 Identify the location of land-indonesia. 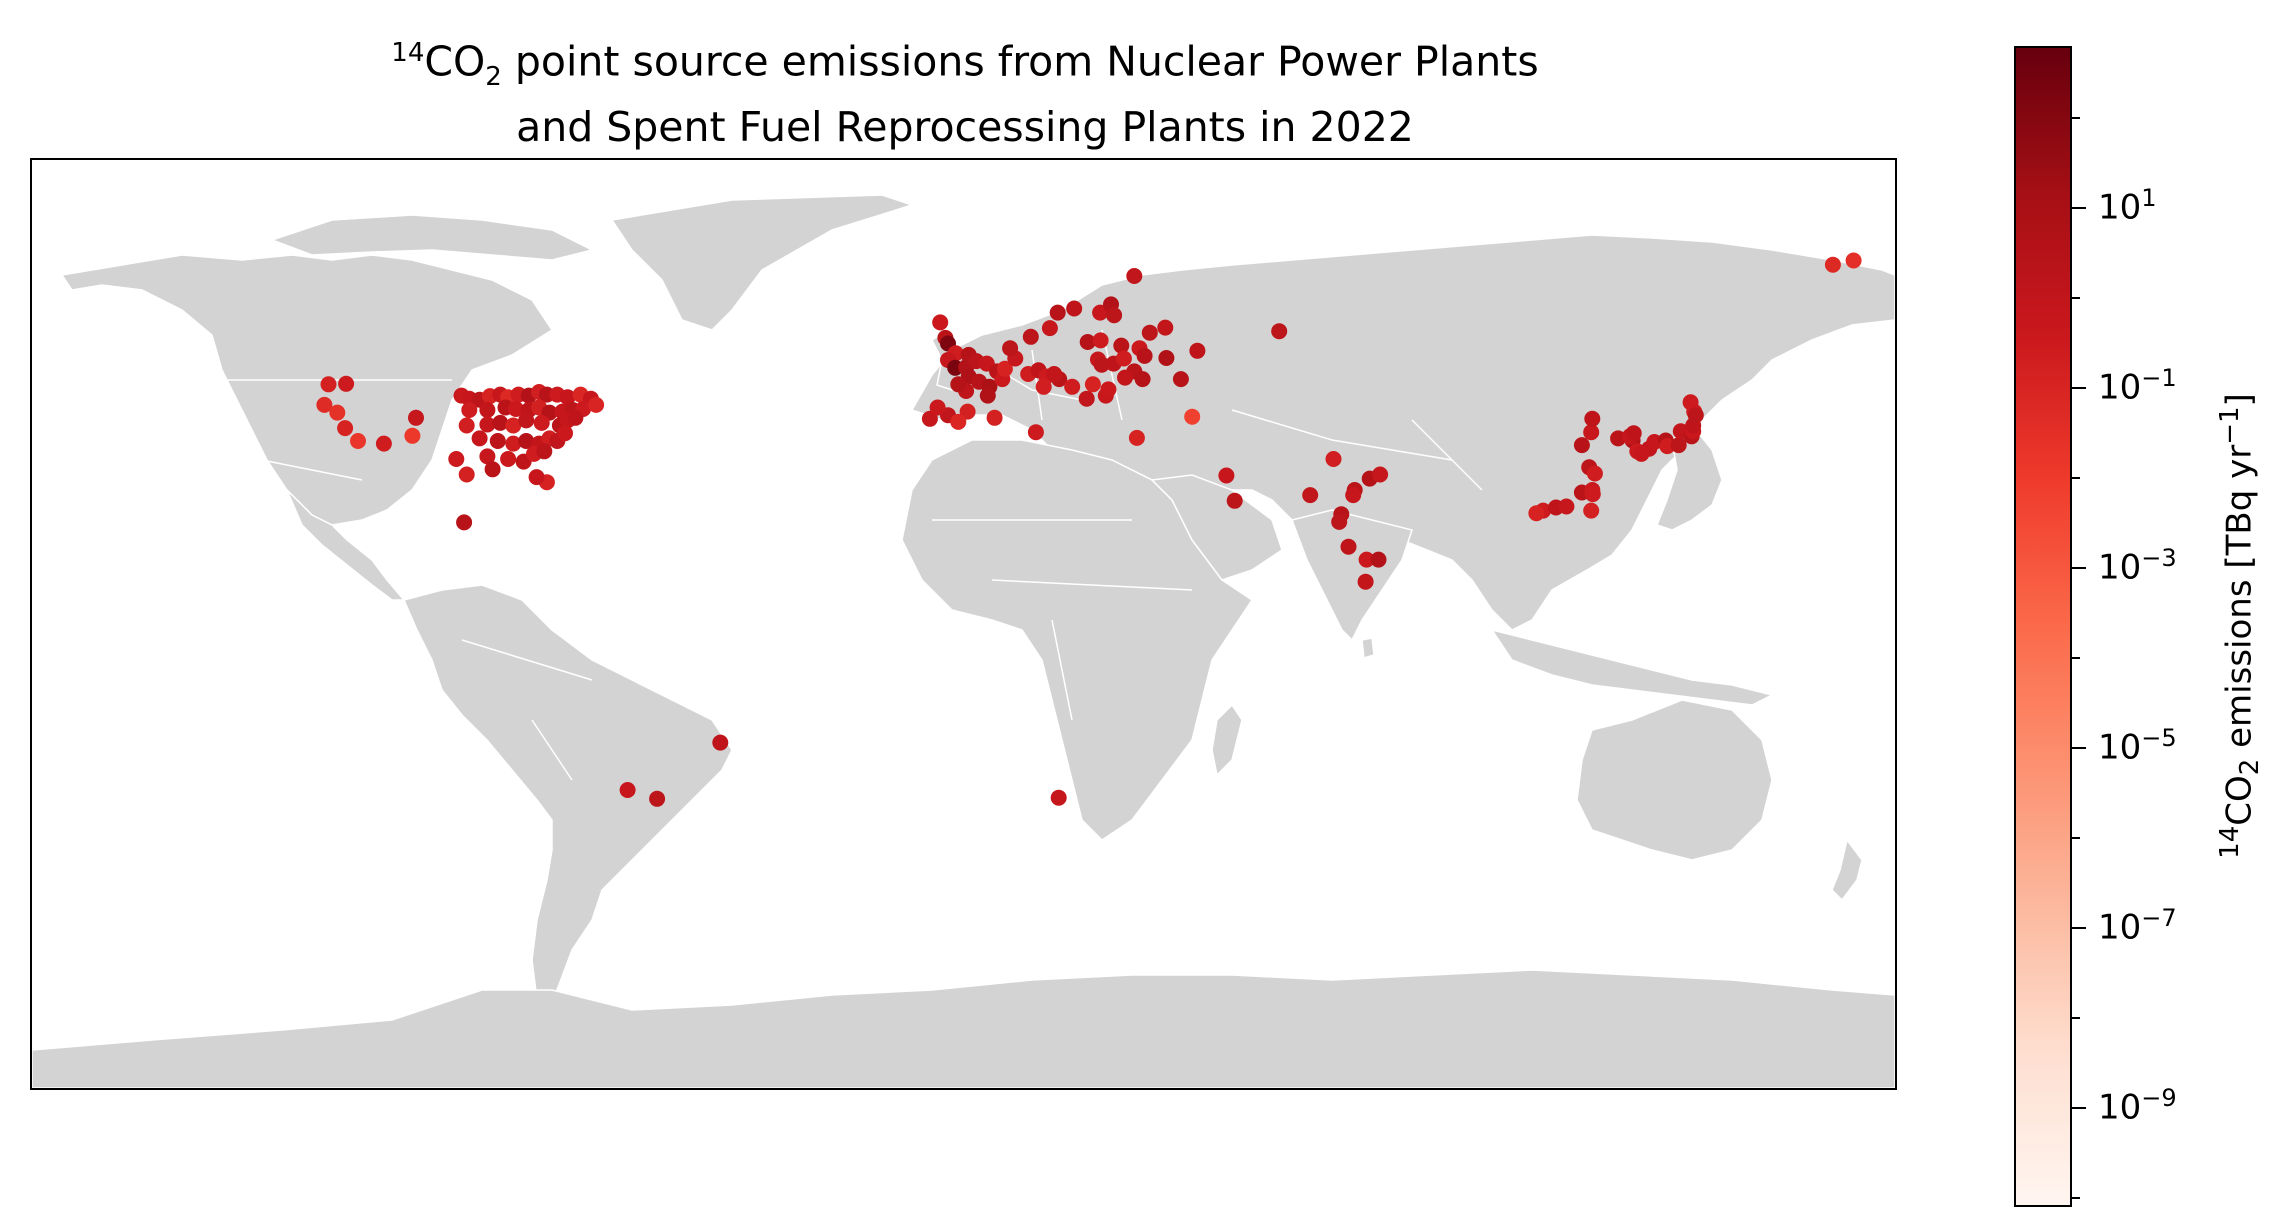
(1632, 667).